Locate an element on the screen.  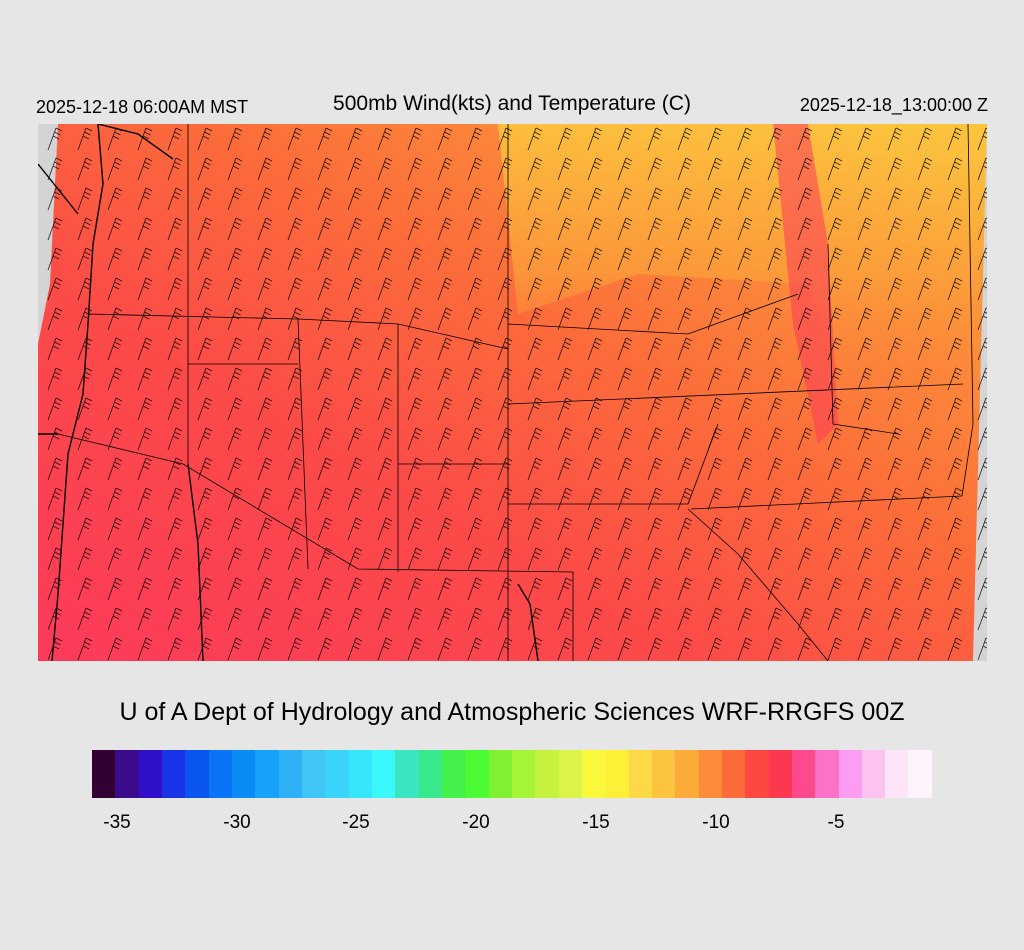
valid-time-local: 2025-12-18 06:00AM MST is located at coordinates (142, 107).